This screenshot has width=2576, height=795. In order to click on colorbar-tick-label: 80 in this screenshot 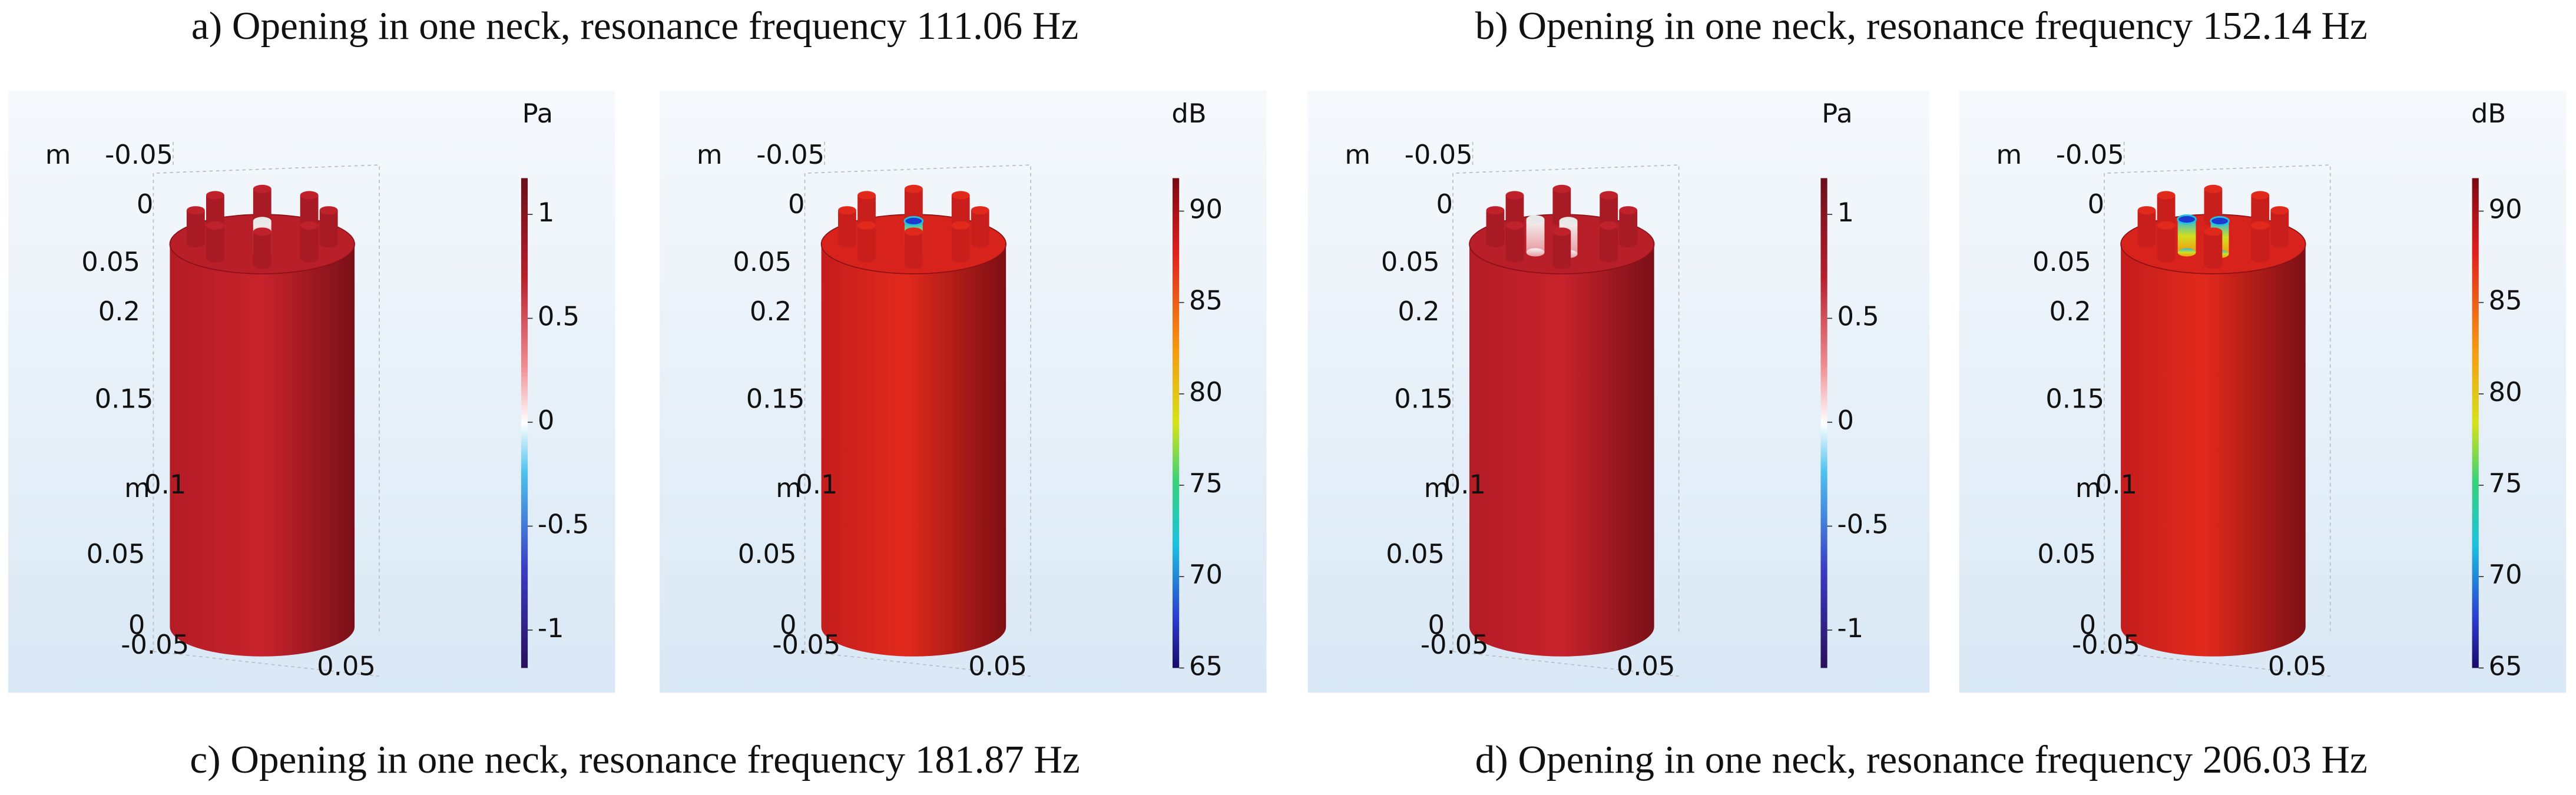, I will do `click(2505, 392)`.